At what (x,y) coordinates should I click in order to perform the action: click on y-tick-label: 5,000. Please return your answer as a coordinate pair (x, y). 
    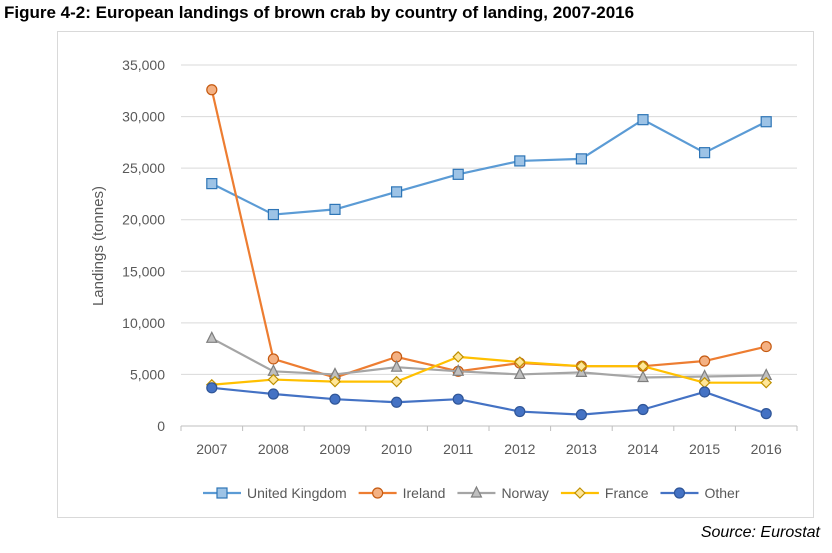
    Looking at the image, I should click on (147, 374).